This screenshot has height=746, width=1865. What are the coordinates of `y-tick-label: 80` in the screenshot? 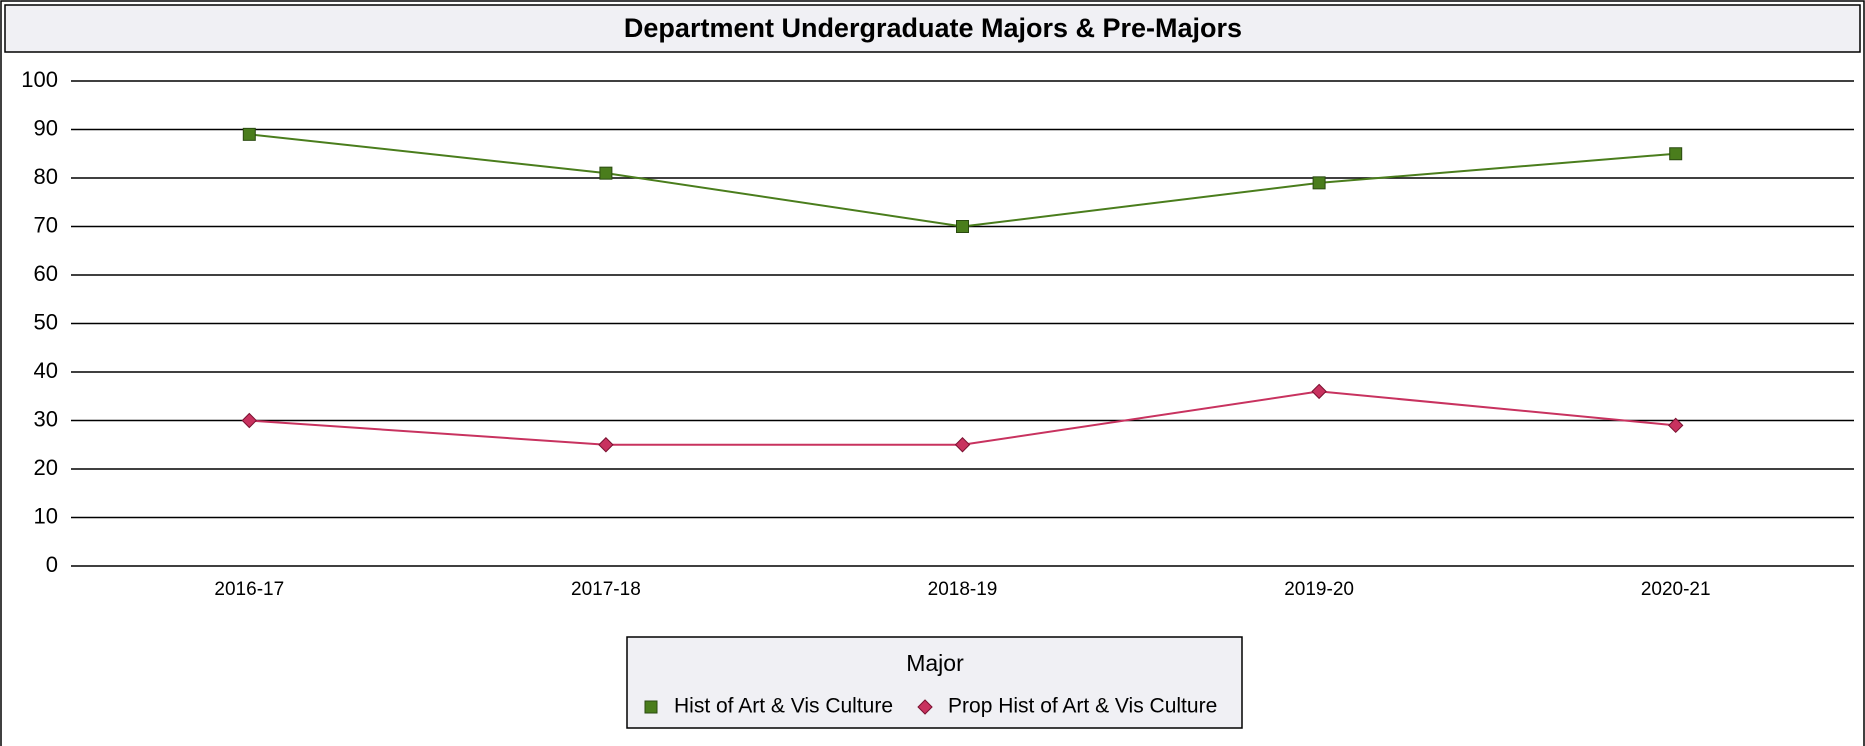 It's located at (46, 176).